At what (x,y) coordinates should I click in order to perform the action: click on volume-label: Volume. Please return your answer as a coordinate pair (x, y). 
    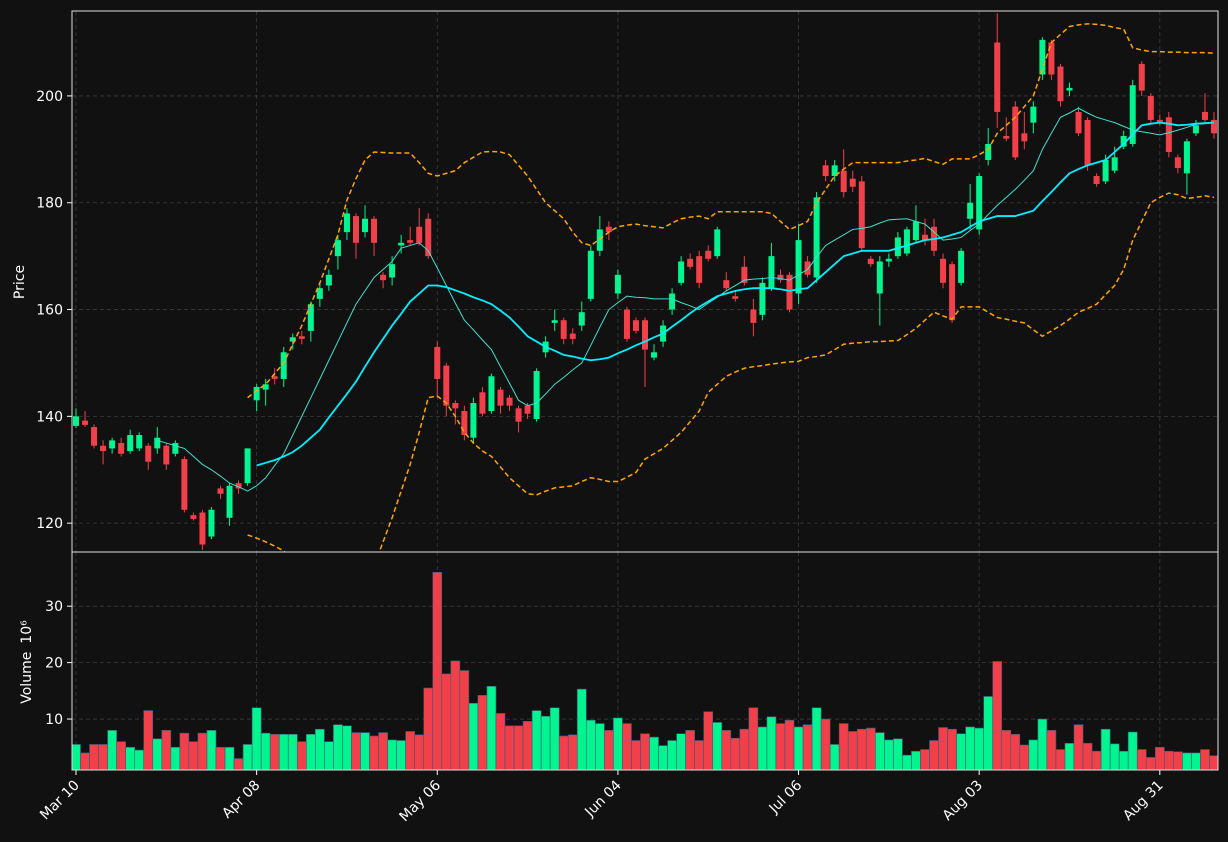
    Looking at the image, I should click on (27, 678).